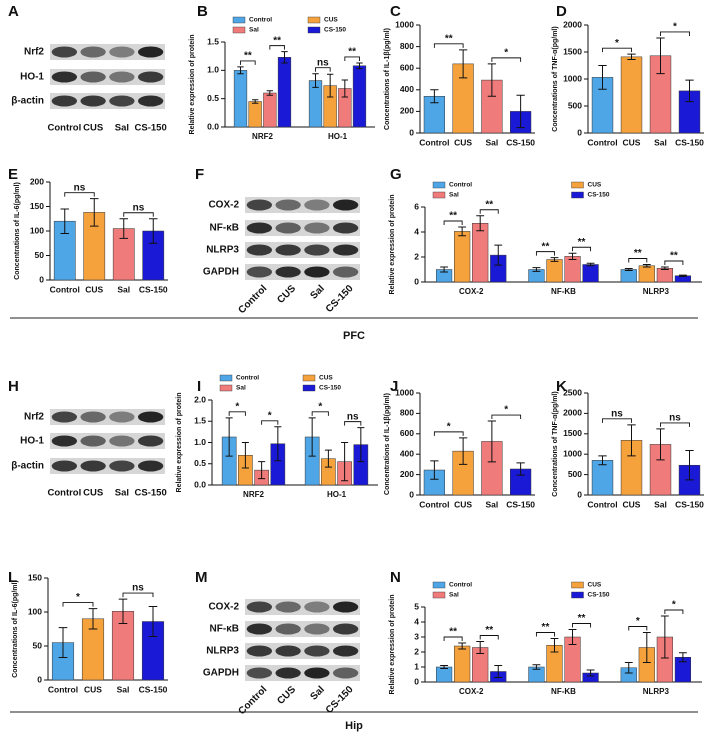 The width and height of the screenshot is (708, 734). Describe the element at coordinates (416, 666) in the screenshot. I see `y-tick-label: 1` at that location.